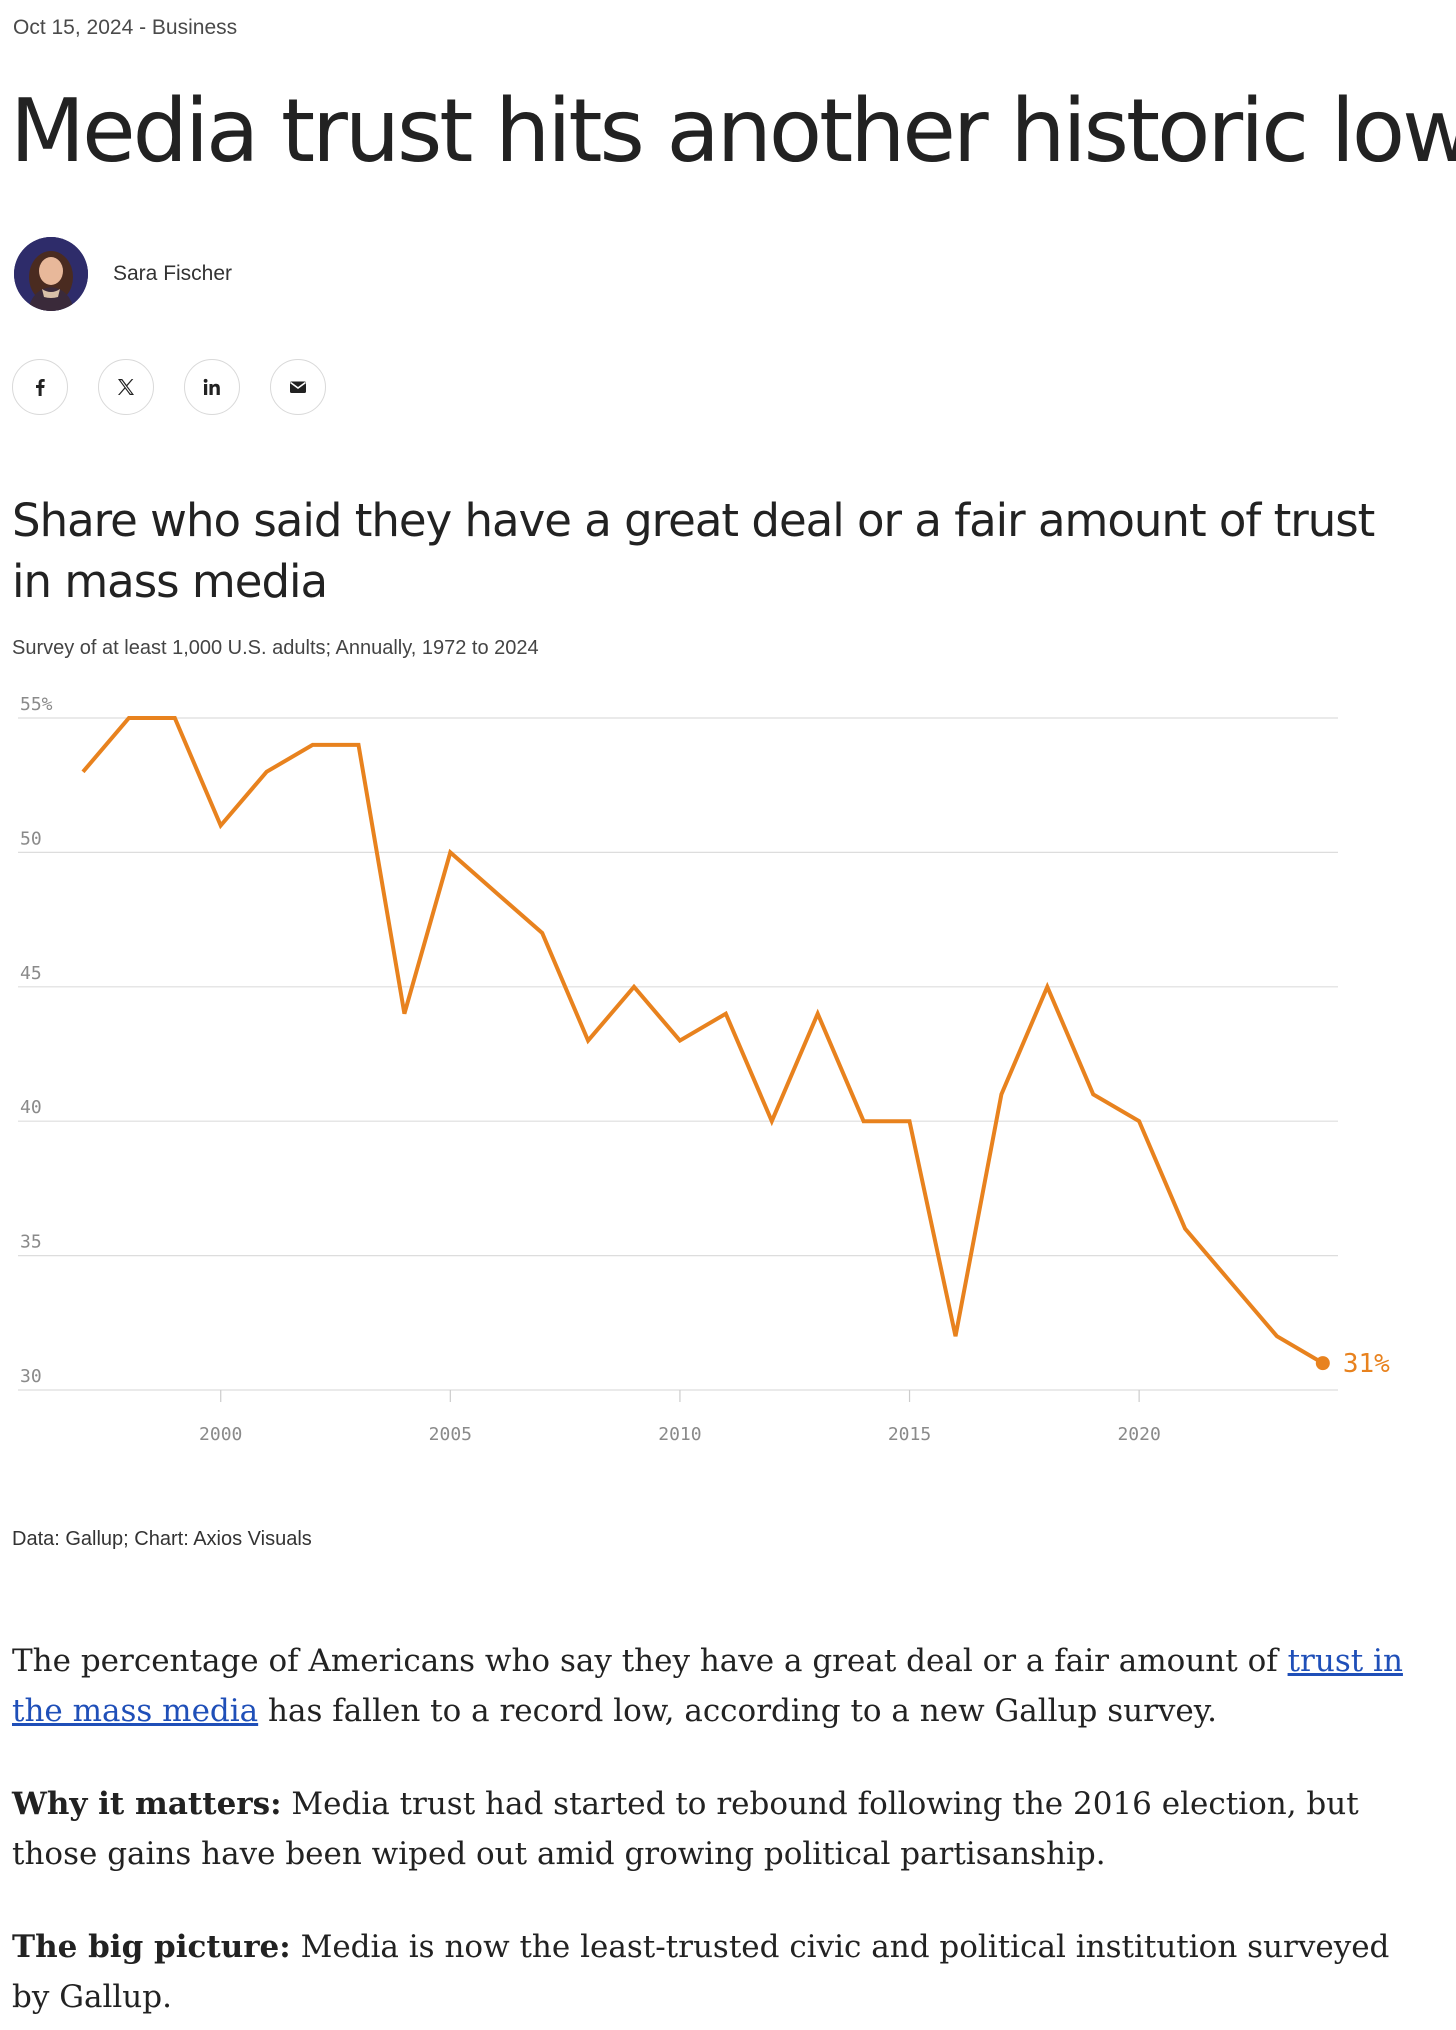  I want to click on y-tick-label-40: 40, so click(31, 1107).